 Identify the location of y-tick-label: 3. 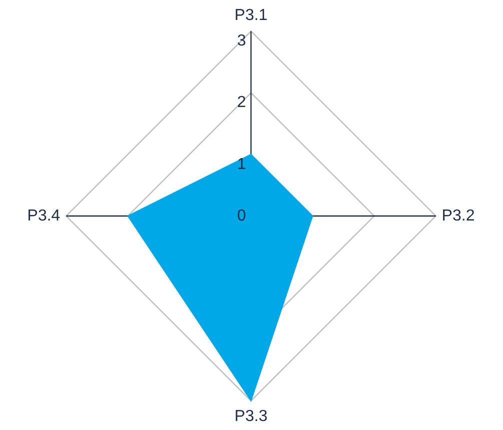
(241, 41).